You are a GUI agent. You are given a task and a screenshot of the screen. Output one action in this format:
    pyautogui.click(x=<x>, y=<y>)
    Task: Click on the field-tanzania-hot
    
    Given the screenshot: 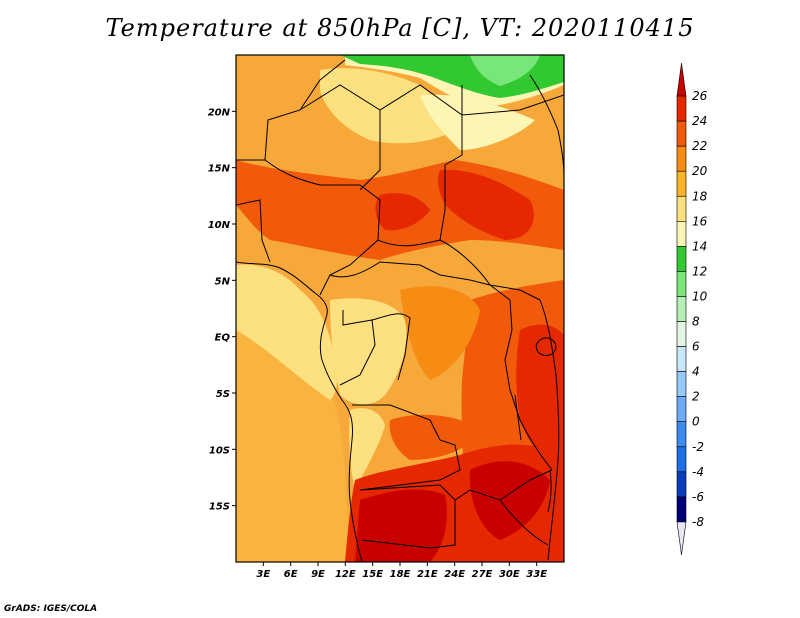 What is the action you would take?
    pyautogui.click(x=540, y=397)
    